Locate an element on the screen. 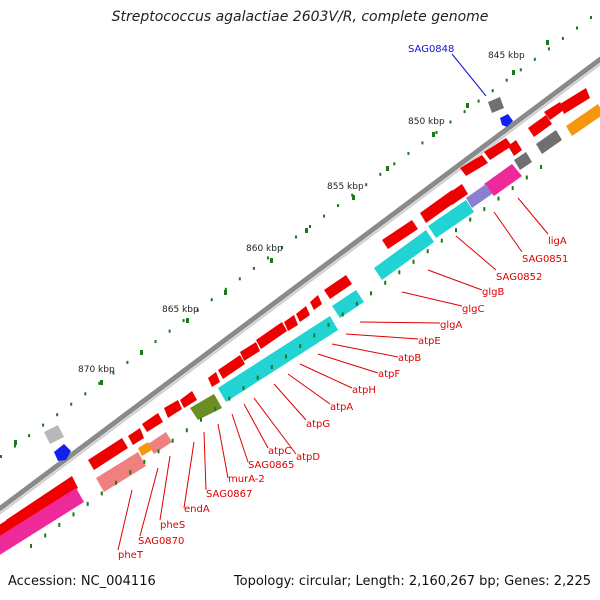 The image size is (600, 600). tick-label-860: 860 kbp is located at coordinates (264, 249).